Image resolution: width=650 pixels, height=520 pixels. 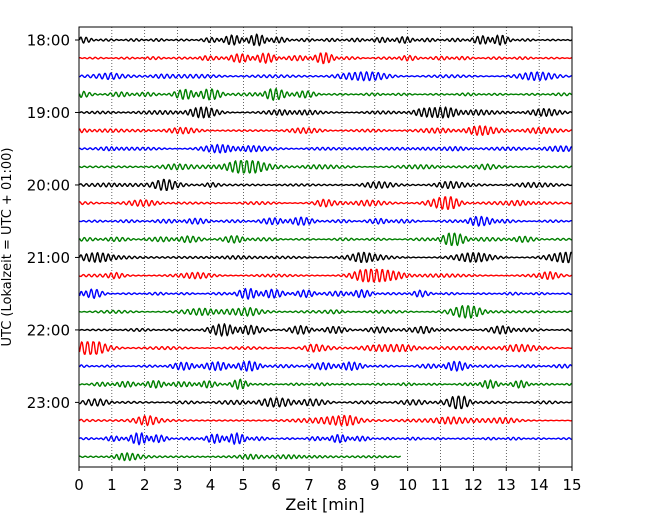 I want to click on x-tick-label: 1, so click(x=112, y=485).